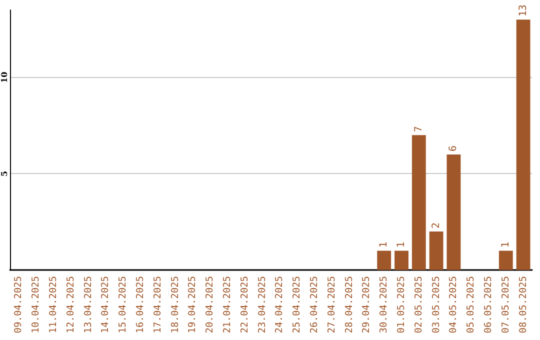  Describe the element at coordinates (123, 305) in the screenshot. I see `x-tick-label: 15.04.2025` at that location.